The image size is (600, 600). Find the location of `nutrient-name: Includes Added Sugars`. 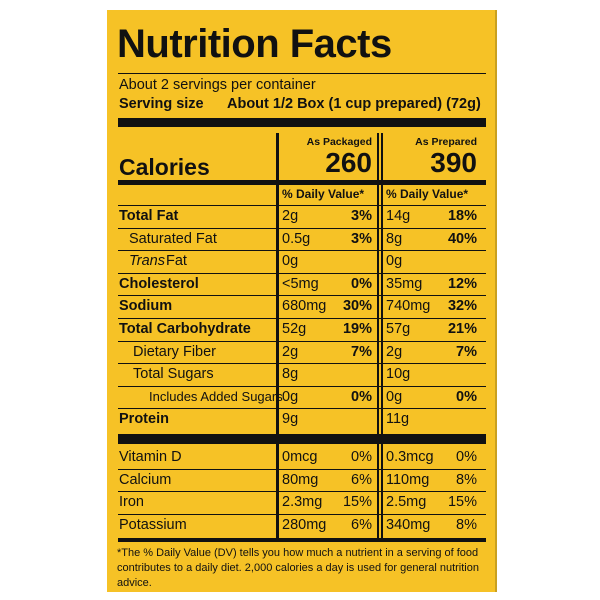

nutrient-name: Includes Added Sugars is located at coordinates (216, 396).